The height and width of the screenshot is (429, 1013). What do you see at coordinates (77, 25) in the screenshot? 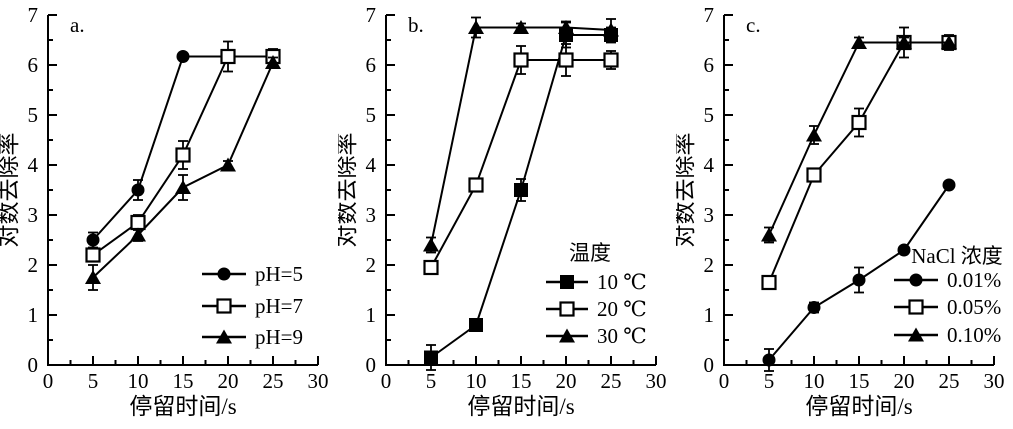
I see `panel-letter: a.` at bounding box center [77, 25].